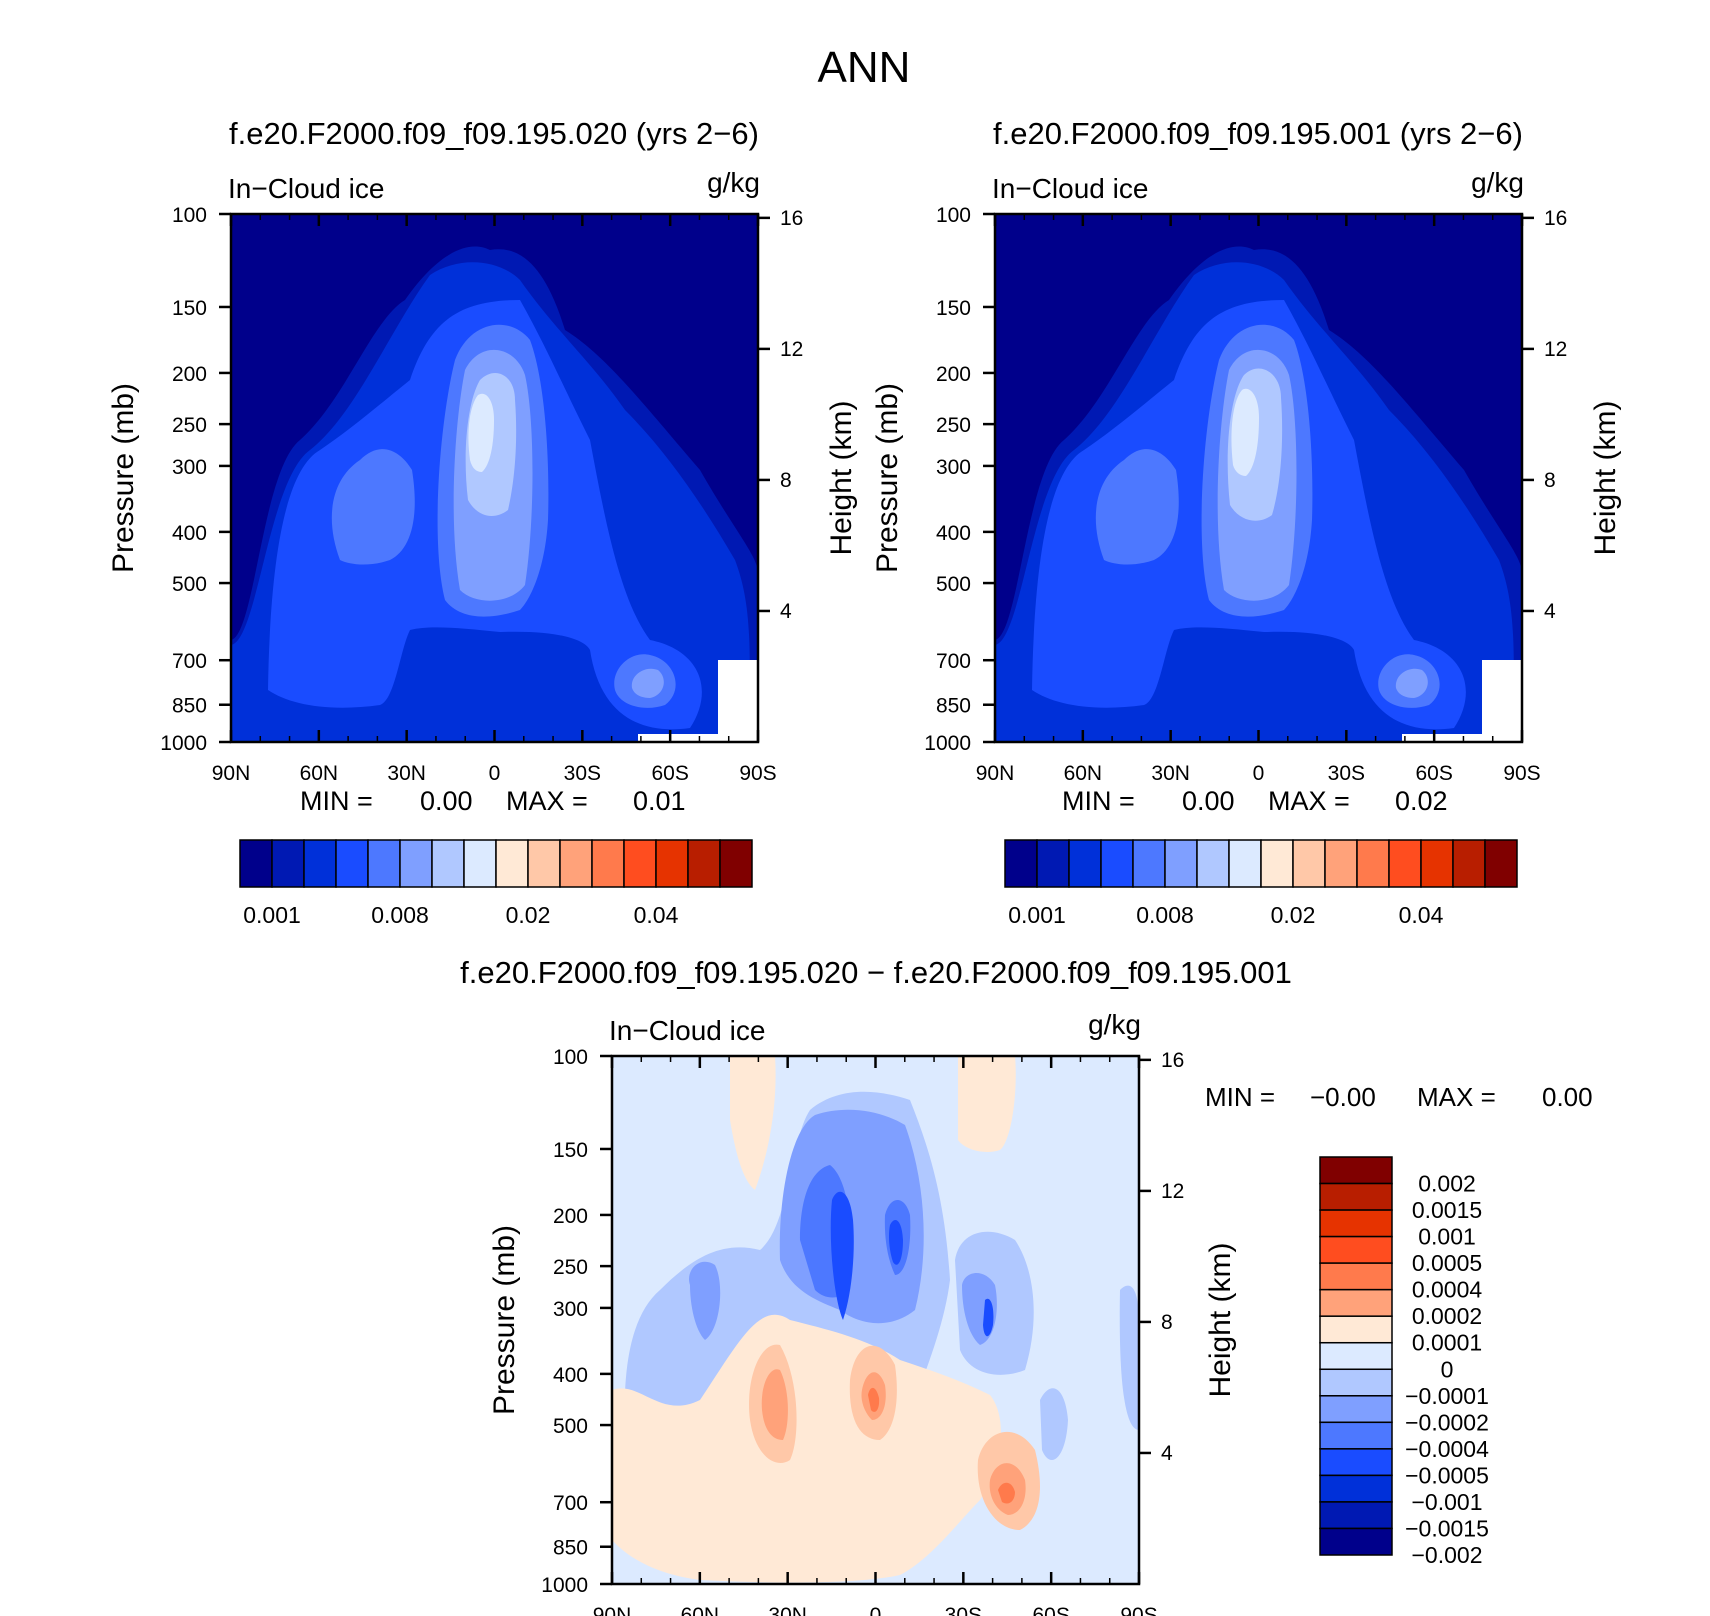  Describe the element at coordinates (1447, 1343) in the screenshot. I see `colorbar-label: 0.0001` at that location.